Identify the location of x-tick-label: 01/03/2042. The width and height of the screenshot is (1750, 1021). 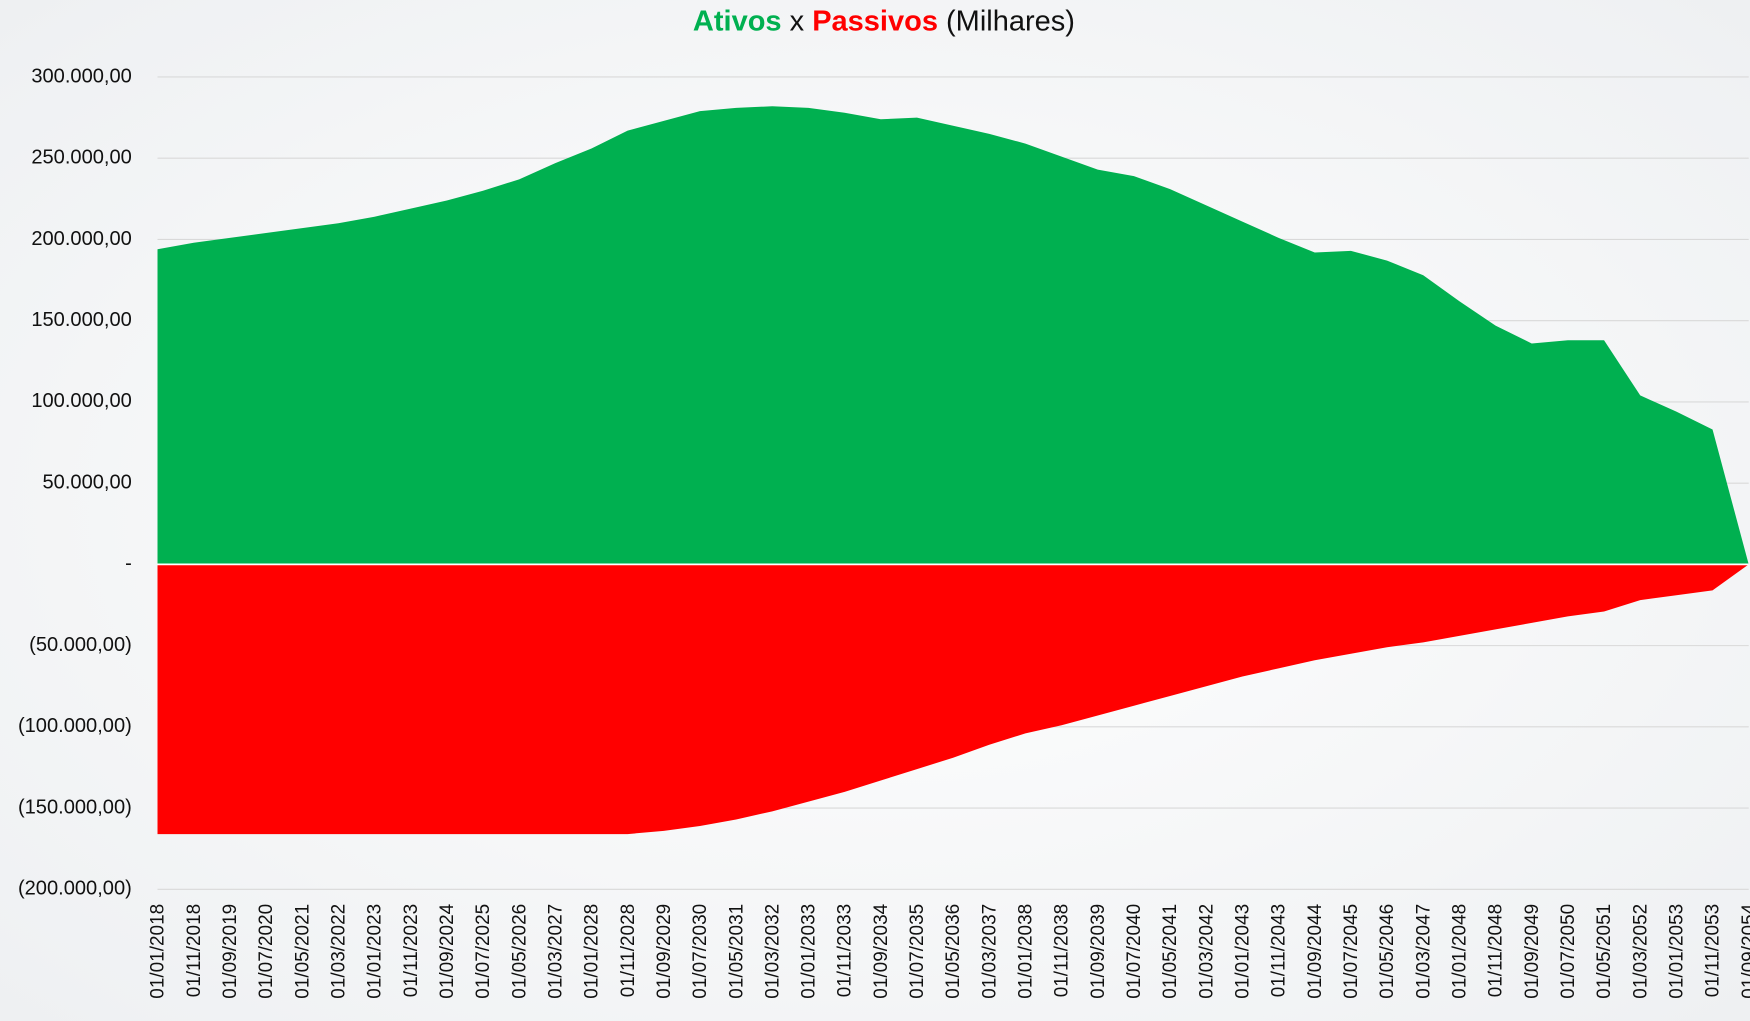
(1206, 951).